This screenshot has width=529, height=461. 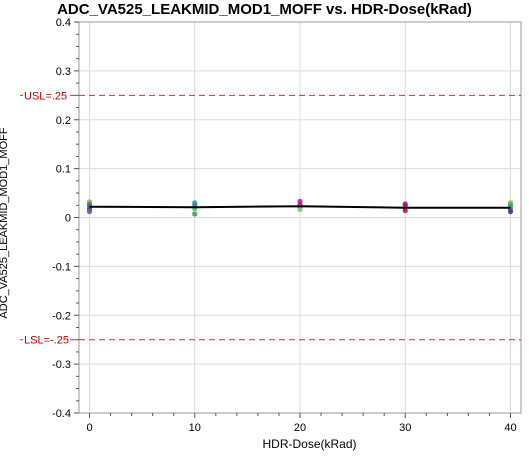 What do you see at coordinates (300, 428) in the screenshot?
I see `x-tick-label: 20` at bounding box center [300, 428].